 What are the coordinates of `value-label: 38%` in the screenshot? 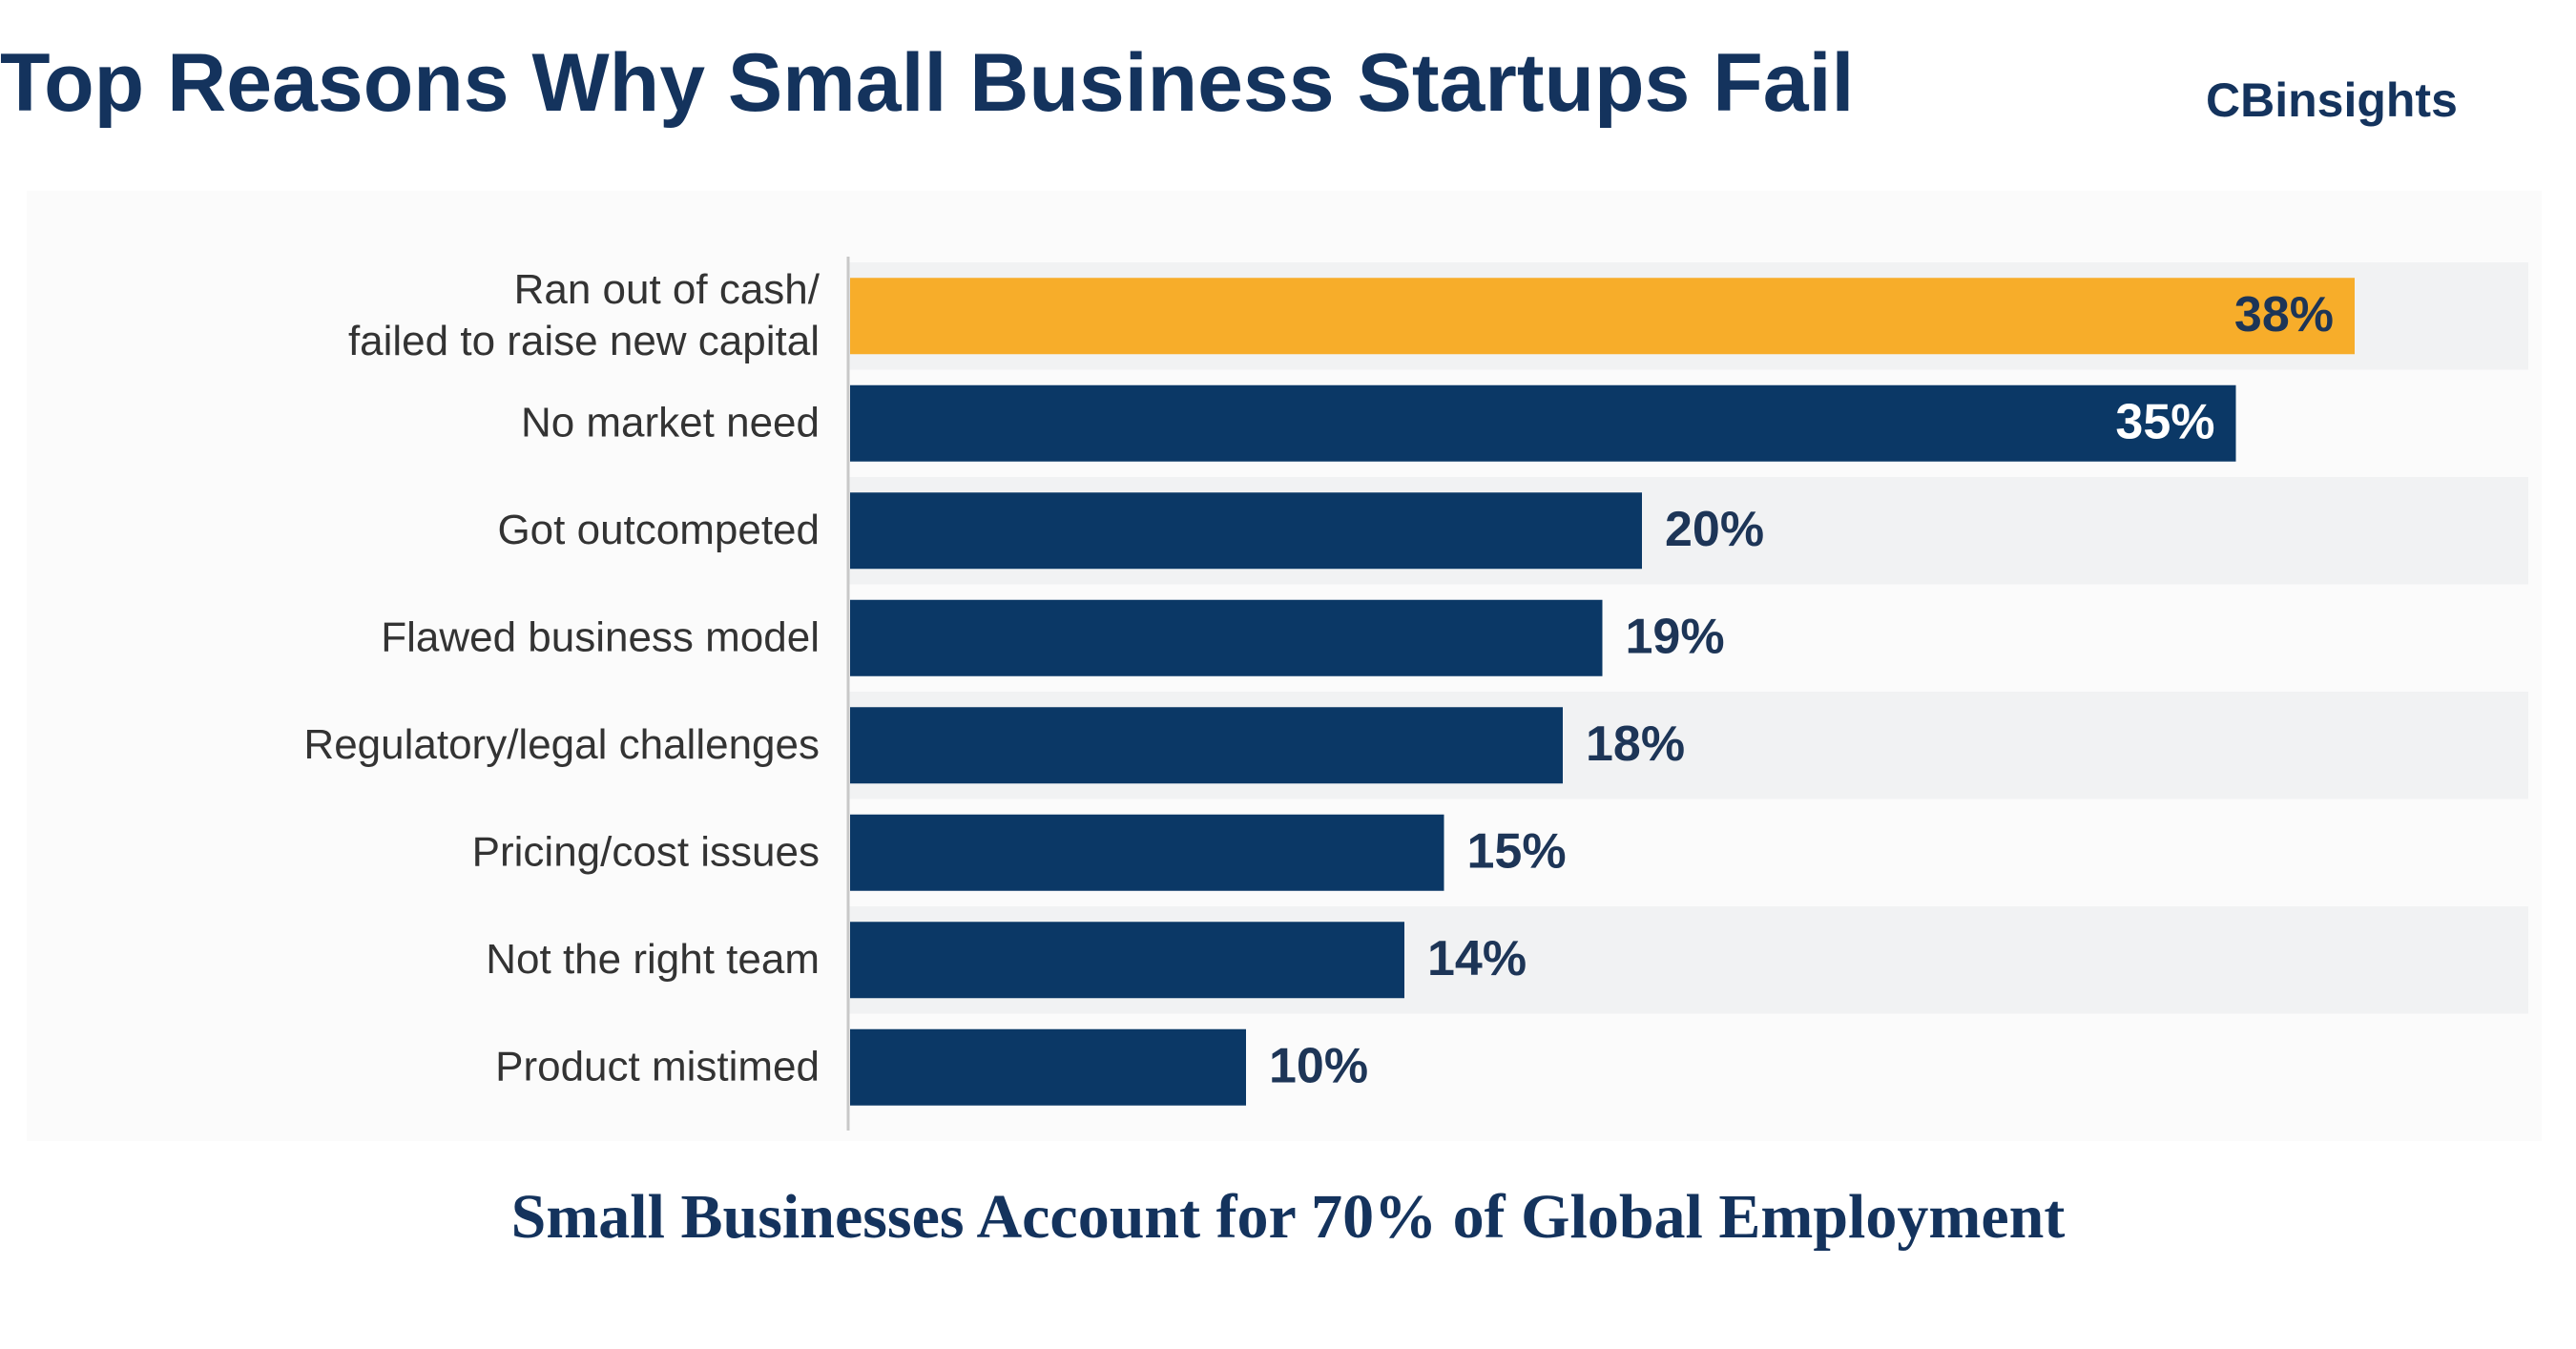 It's located at (2284, 314).